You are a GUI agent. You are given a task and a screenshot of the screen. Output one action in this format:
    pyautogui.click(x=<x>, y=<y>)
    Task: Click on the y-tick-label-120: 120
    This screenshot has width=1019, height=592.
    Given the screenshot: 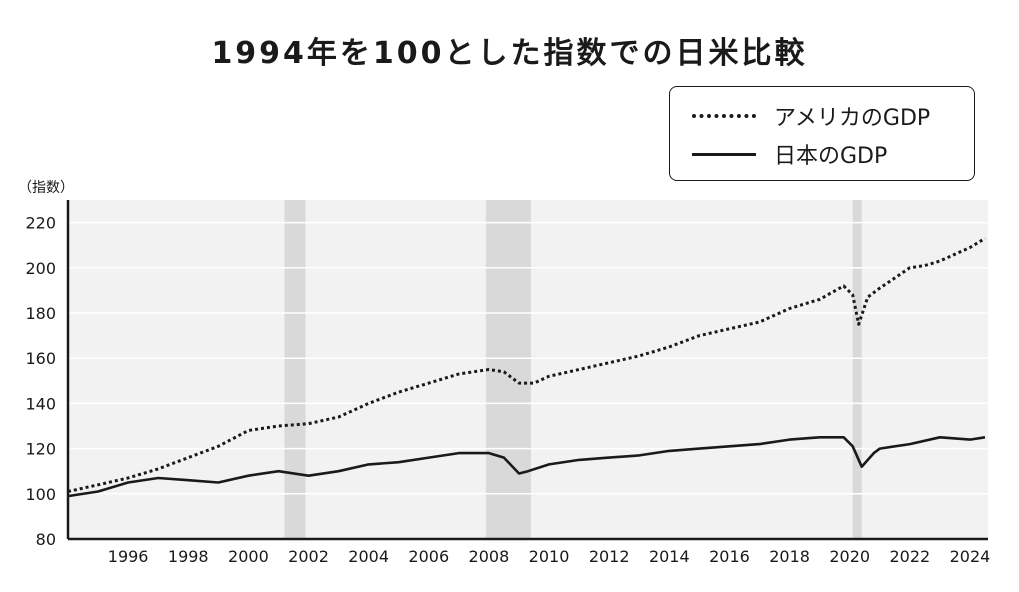 What is the action you would take?
    pyautogui.click(x=40, y=449)
    